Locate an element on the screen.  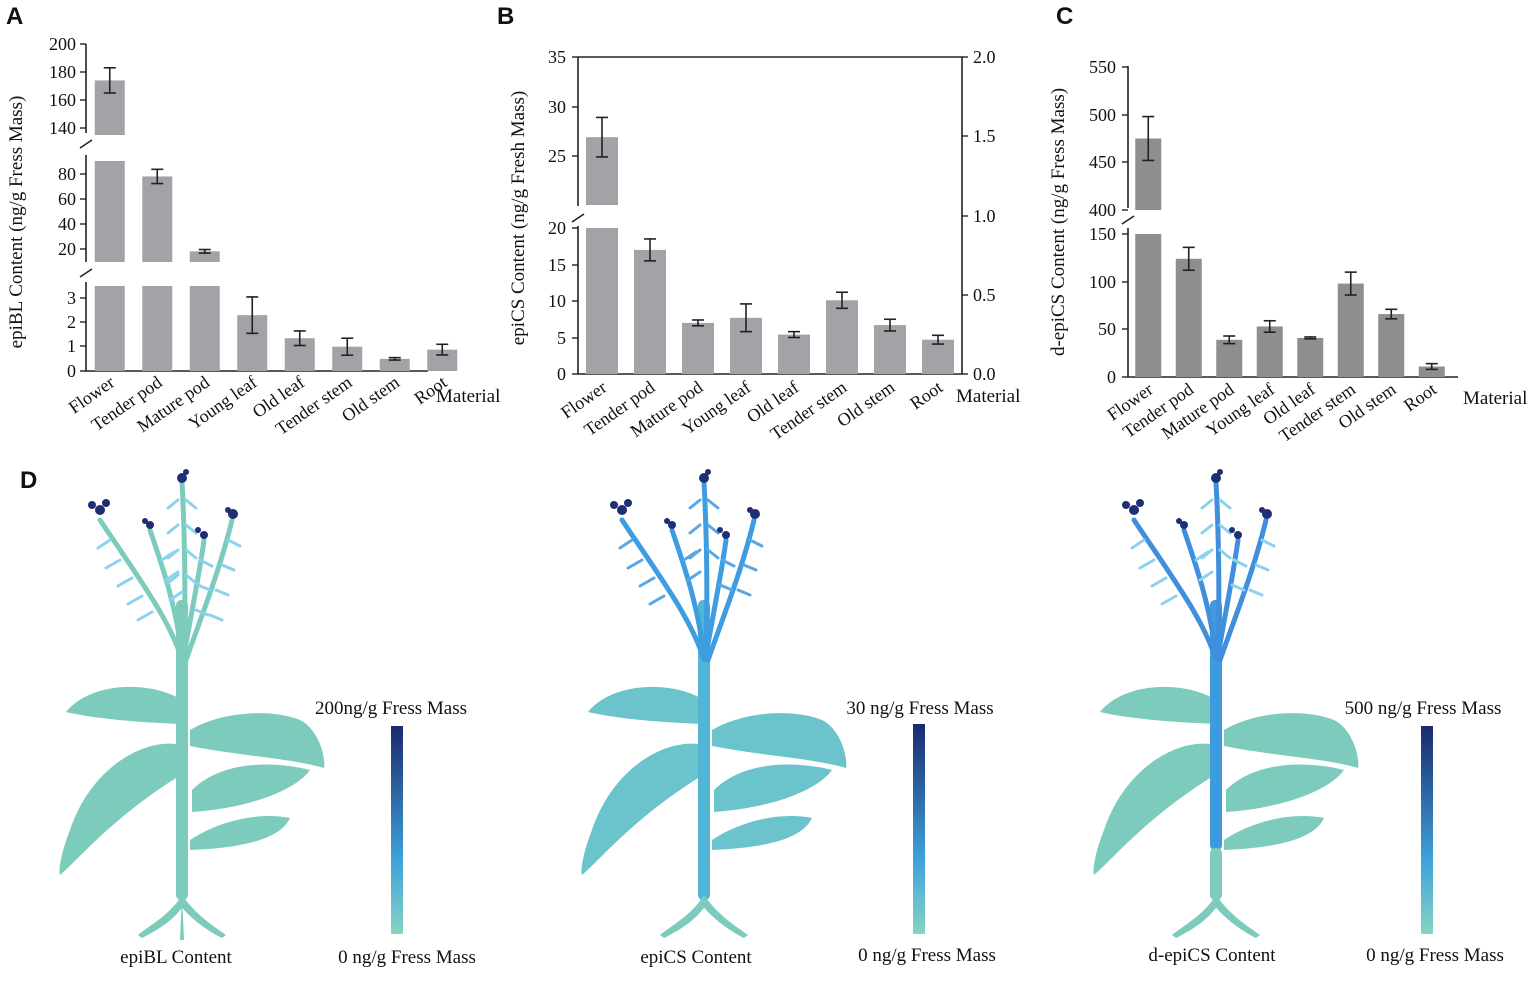
chart-a-ylabel: epiBL Content (ng/g Fress Mass) is located at coordinates (16, 222).